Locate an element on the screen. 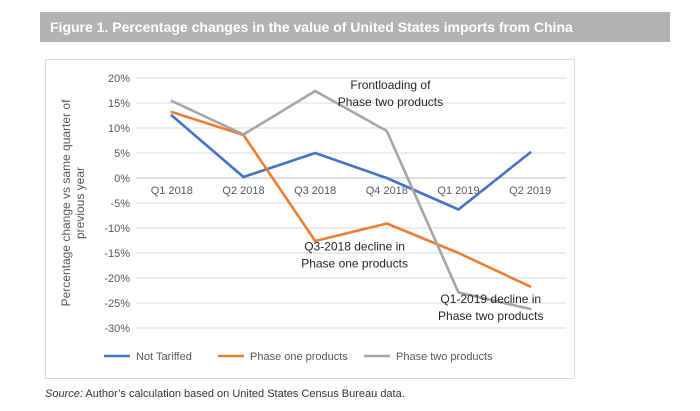 This screenshot has width=700, height=411. annotation-text: Q3-2018 decline in is located at coordinates (354, 247).